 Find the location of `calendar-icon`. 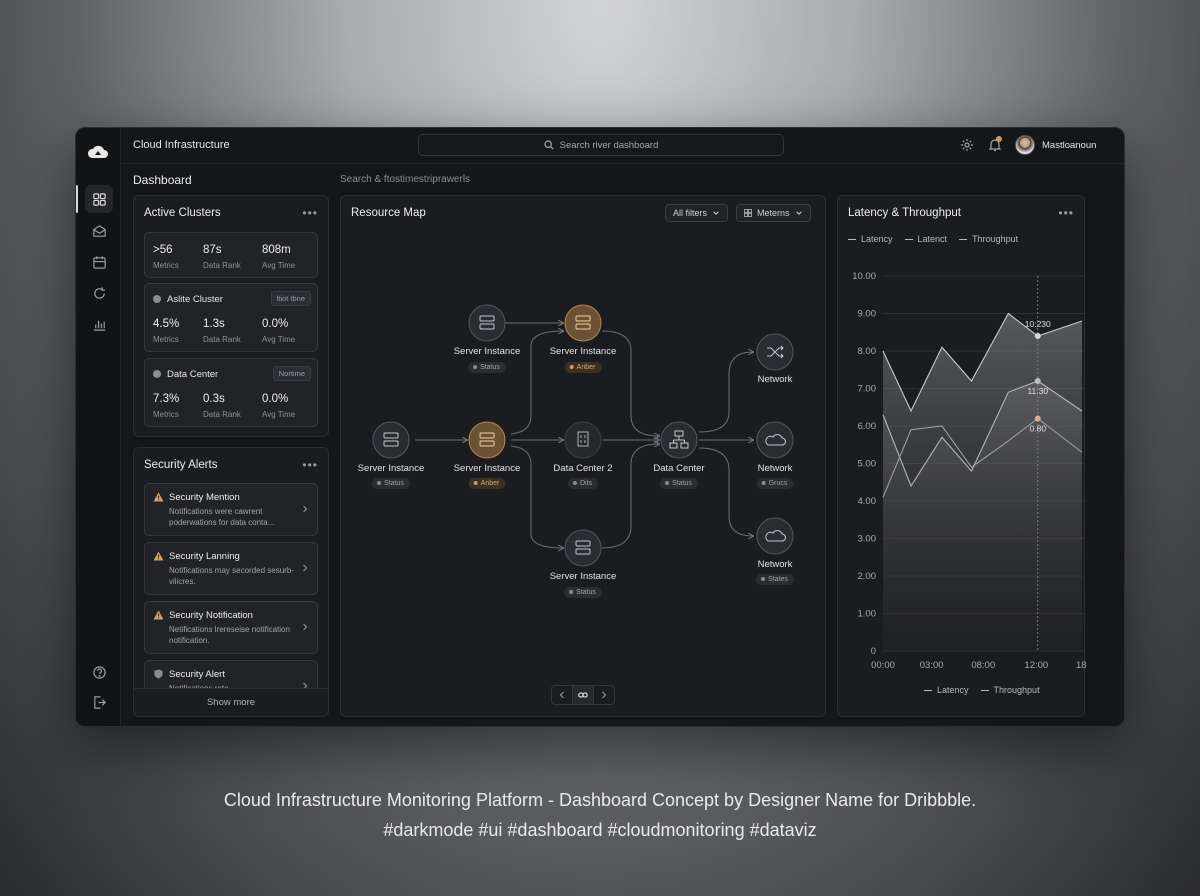

calendar-icon is located at coordinates (99, 262).